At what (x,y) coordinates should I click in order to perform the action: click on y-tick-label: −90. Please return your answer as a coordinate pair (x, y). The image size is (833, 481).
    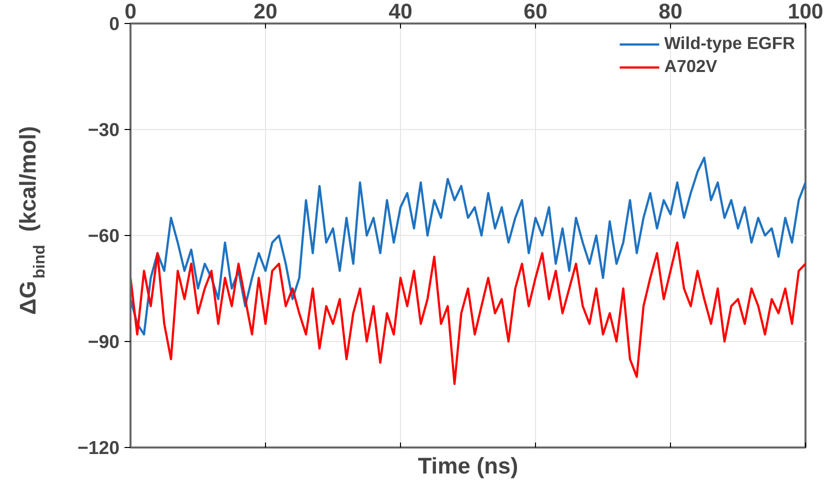
    Looking at the image, I should click on (104, 341).